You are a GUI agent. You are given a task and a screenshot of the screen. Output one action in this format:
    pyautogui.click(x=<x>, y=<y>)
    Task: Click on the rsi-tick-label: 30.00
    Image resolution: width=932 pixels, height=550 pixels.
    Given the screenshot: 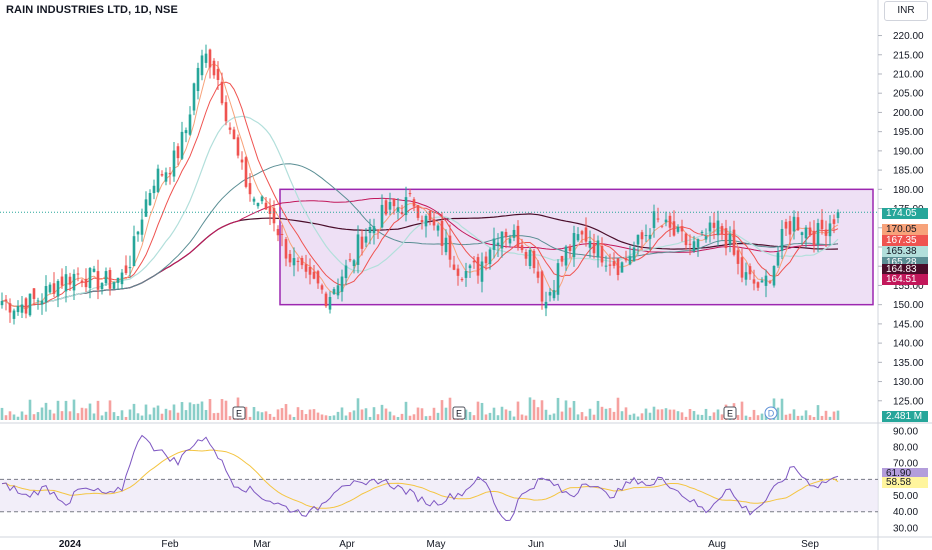 What is the action you would take?
    pyautogui.click(x=905, y=528)
    